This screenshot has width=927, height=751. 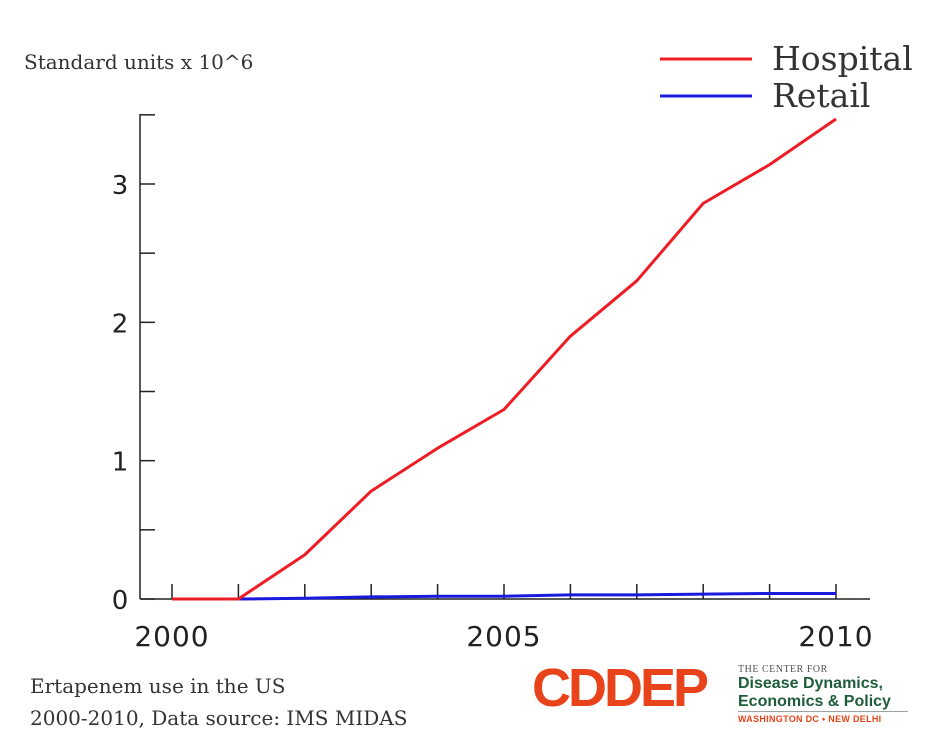 What do you see at coordinates (503, 636) in the screenshot?
I see `x-tick-label: 2005` at bounding box center [503, 636].